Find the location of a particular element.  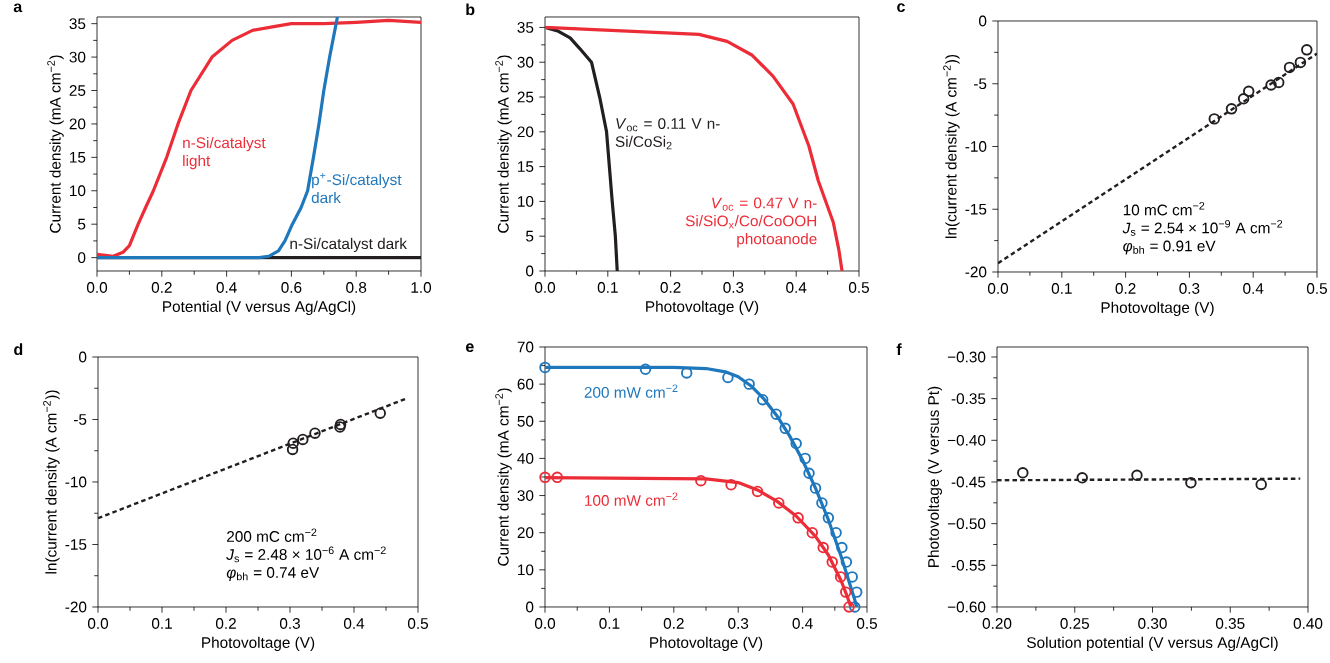

y-tick-label: −0.50 is located at coordinates (966, 524).